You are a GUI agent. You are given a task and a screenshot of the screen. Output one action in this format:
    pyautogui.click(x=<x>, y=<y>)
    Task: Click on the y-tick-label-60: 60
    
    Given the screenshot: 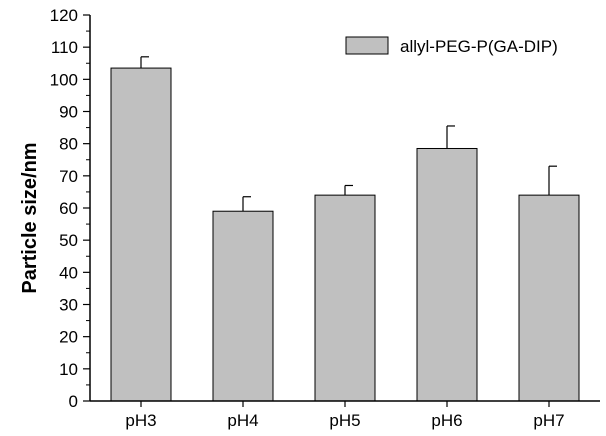 What is the action you would take?
    pyautogui.click(x=68, y=208)
    